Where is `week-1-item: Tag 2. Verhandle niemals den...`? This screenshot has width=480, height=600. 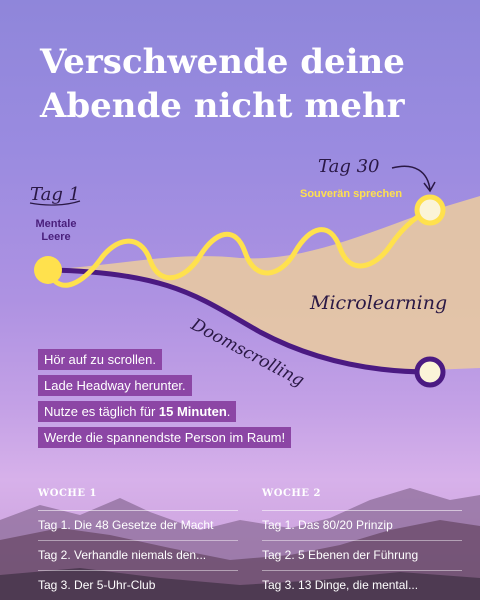 week-1-item: Tag 2. Verhandle niemals den... is located at coordinates (138, 556).